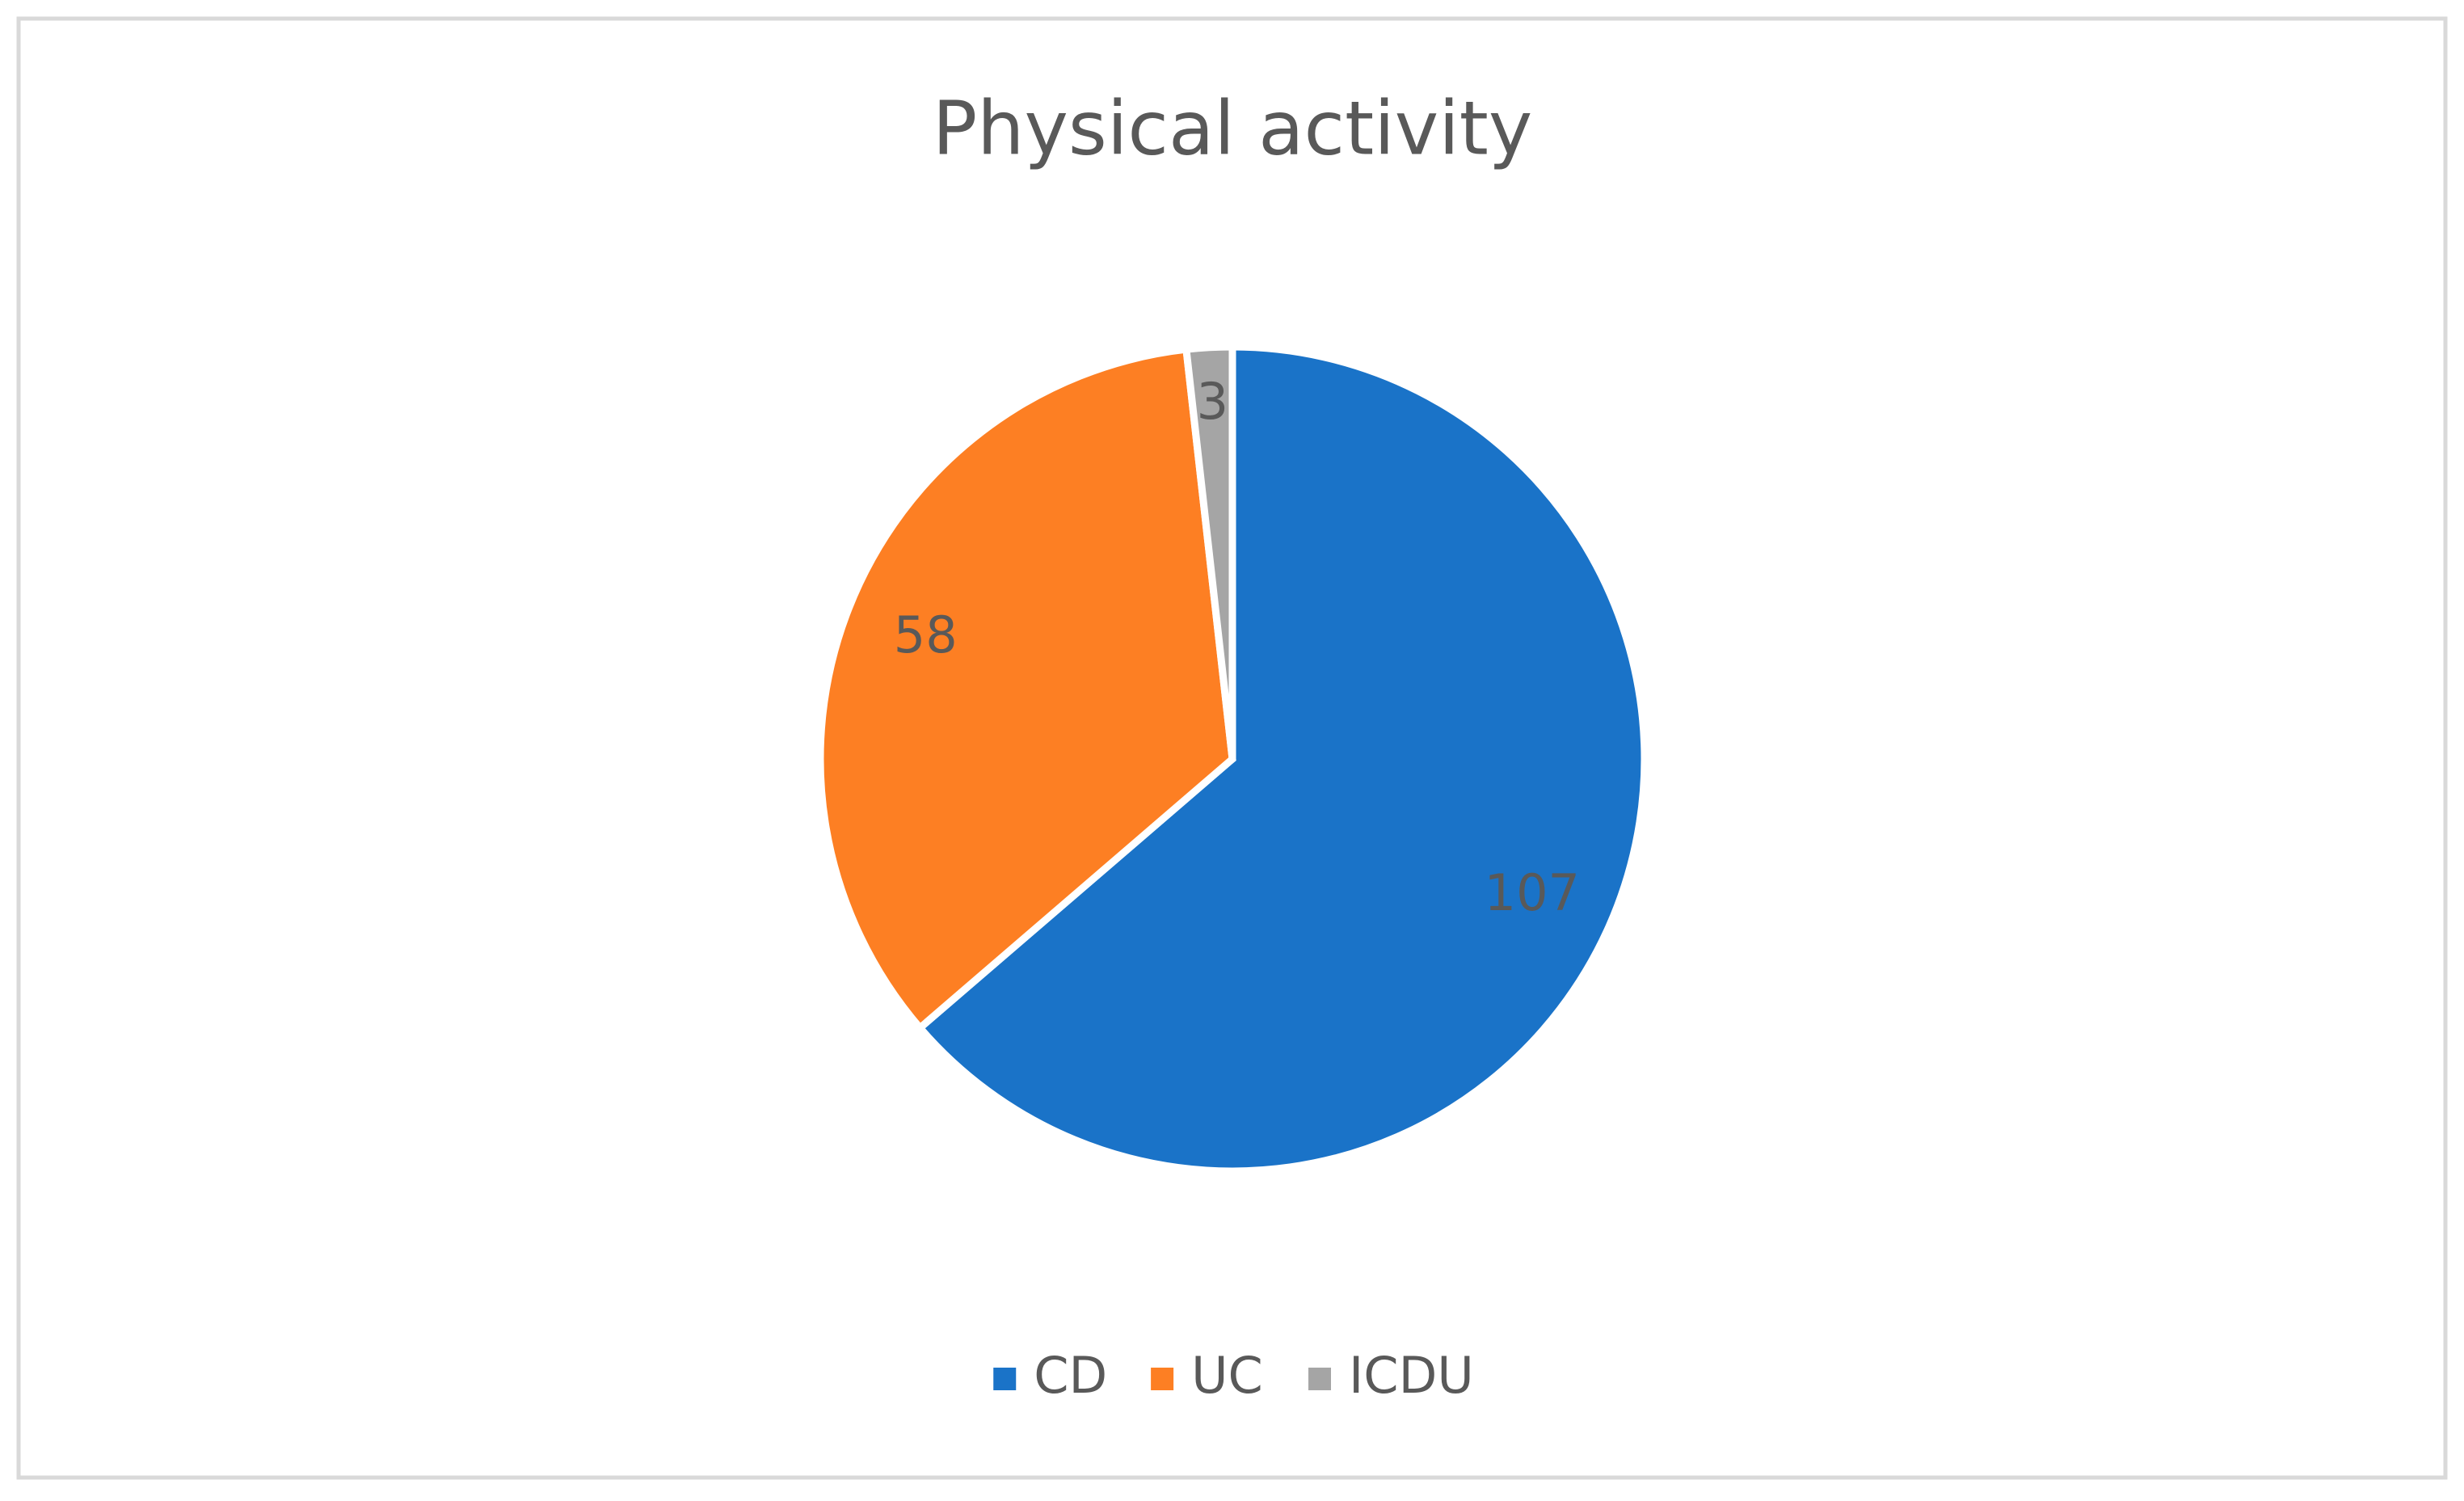  Describe the element at coordinates (1532, 892) in the screenshot. I see `data-label: 107` at that location.